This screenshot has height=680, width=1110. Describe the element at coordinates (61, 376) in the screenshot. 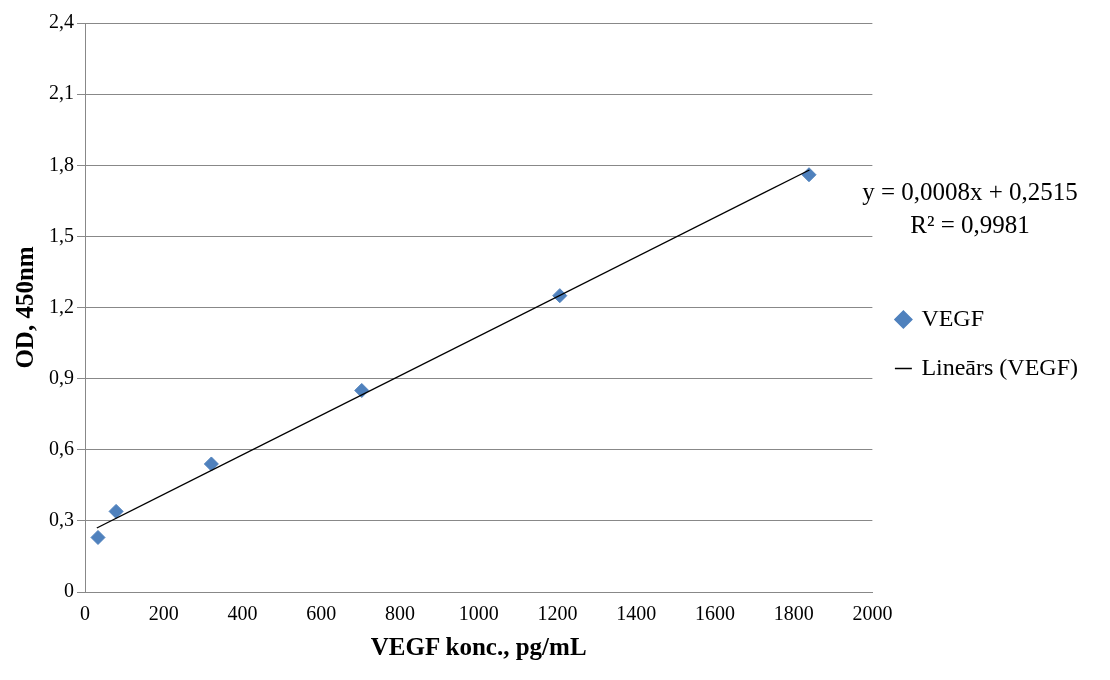

I see `y-tick-label: 0,9` at that location.